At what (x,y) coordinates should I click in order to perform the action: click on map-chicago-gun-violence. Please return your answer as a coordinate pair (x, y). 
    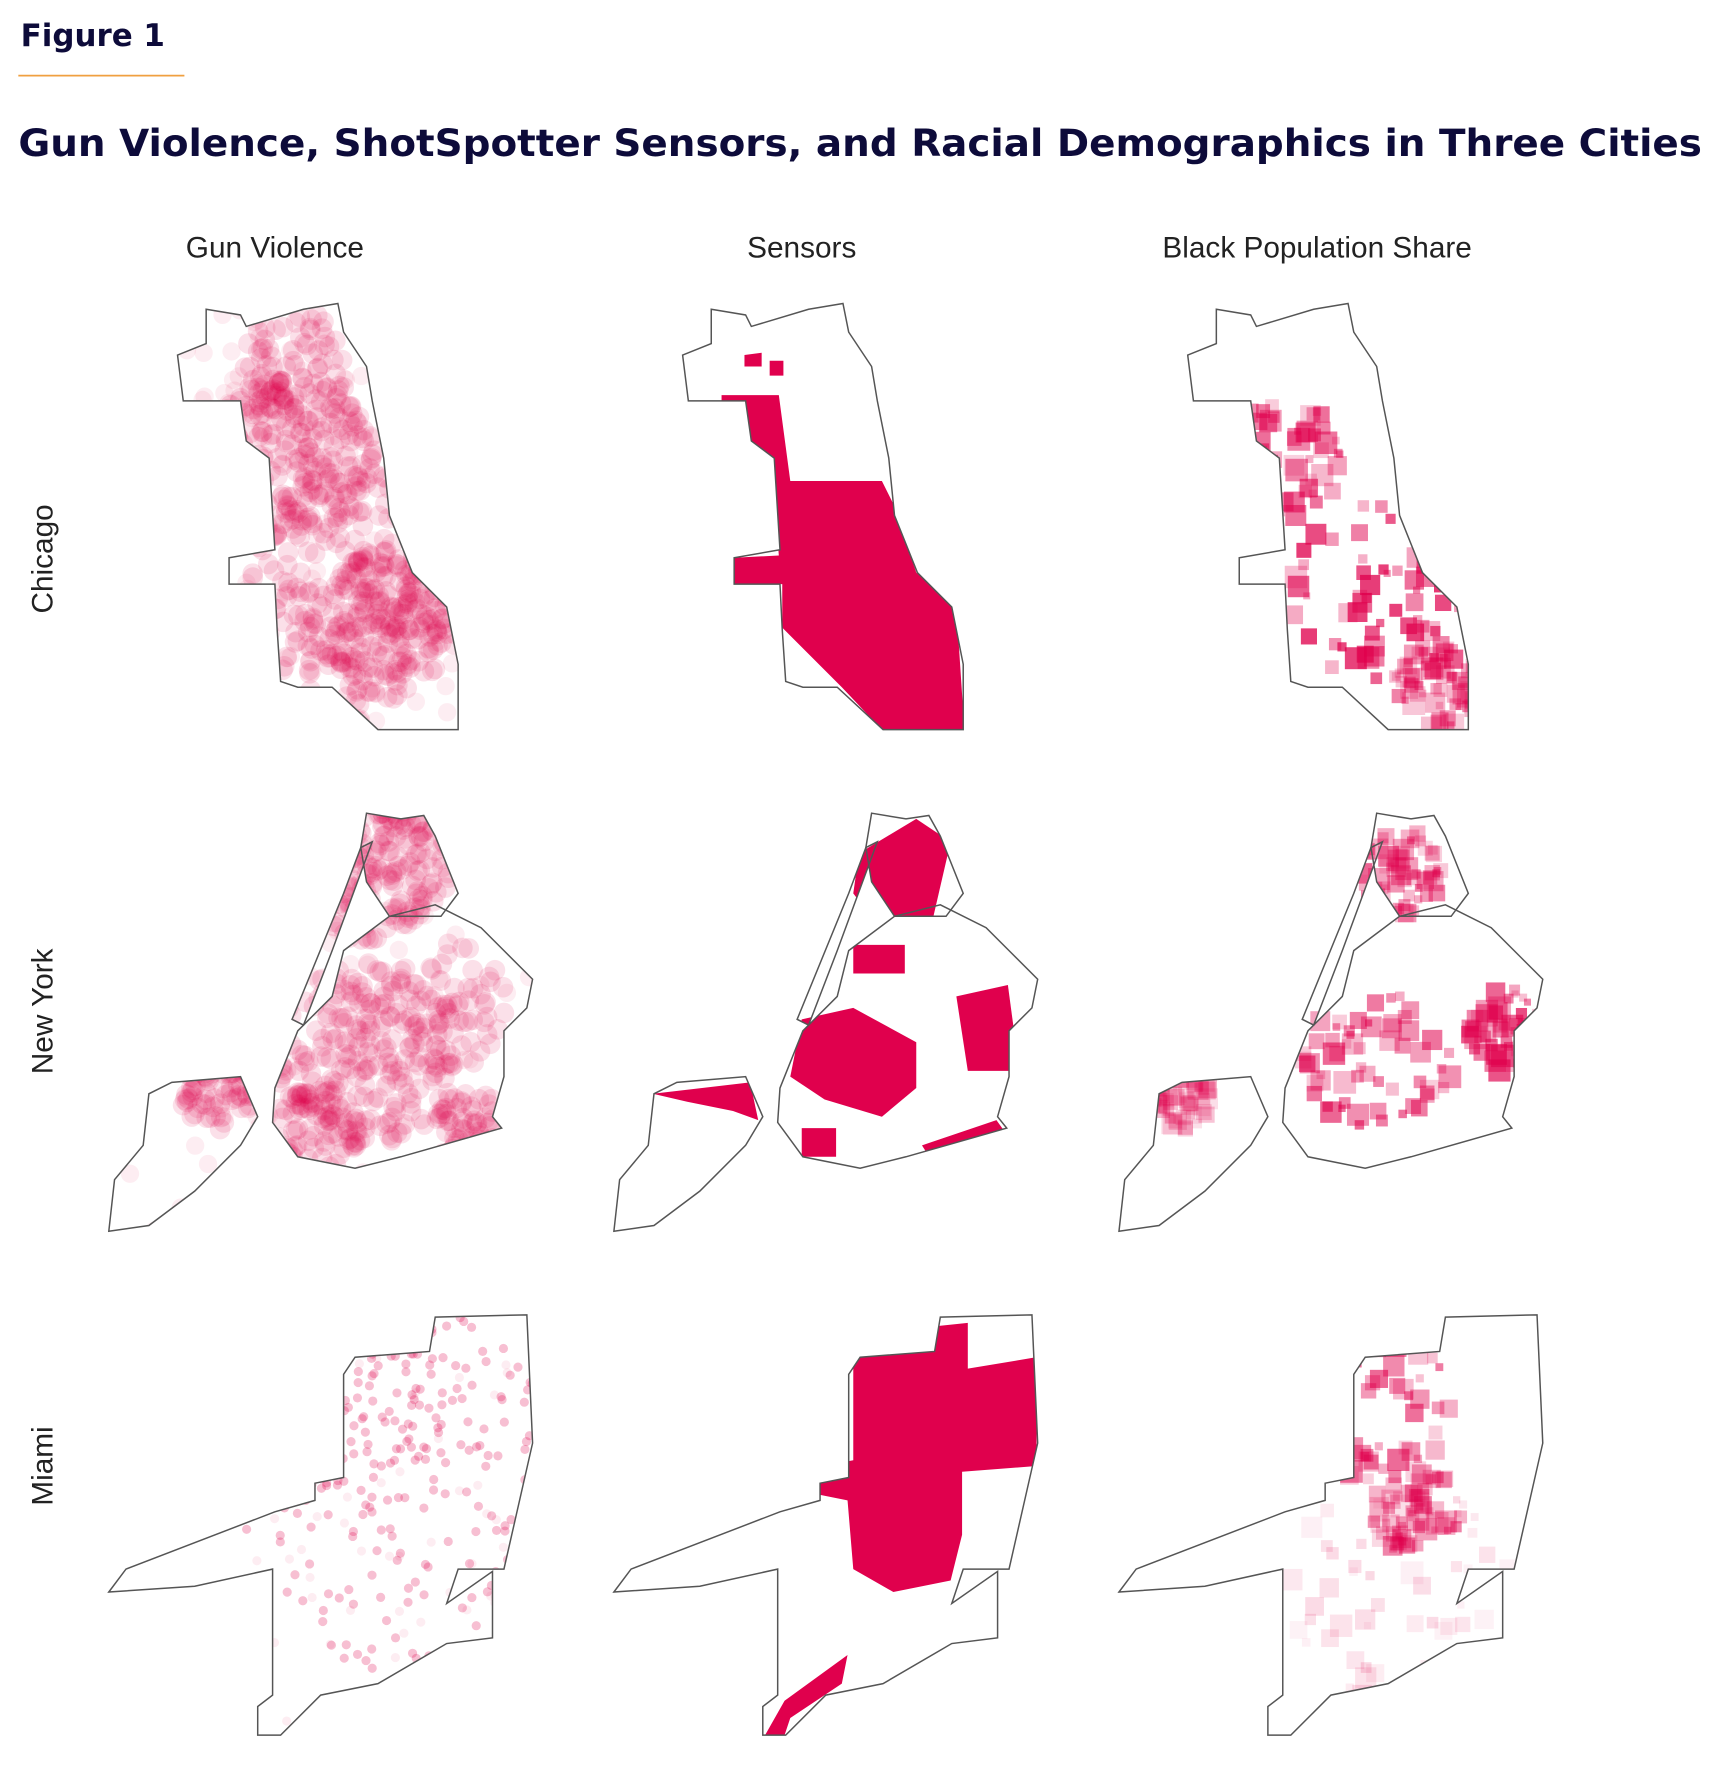
    Looking at the image, I should click on (317, 516).